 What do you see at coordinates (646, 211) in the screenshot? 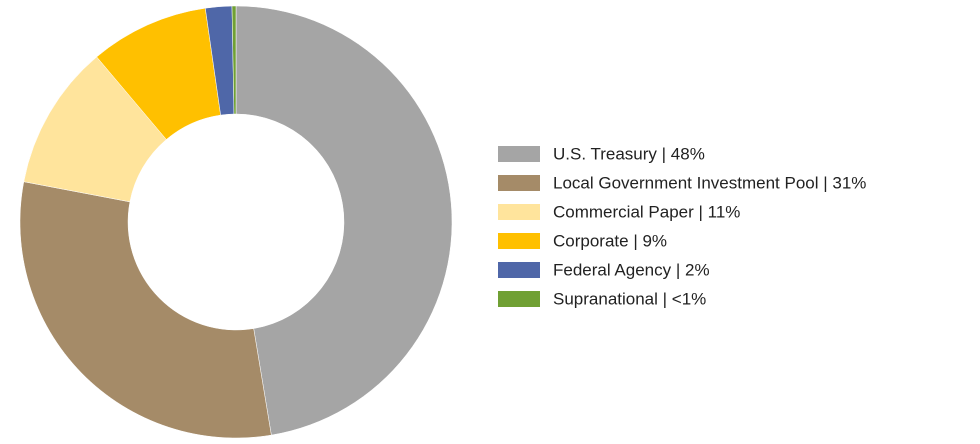
I see `legend-label: Commercial Paper | 11%` at bounding box center [646, 211].